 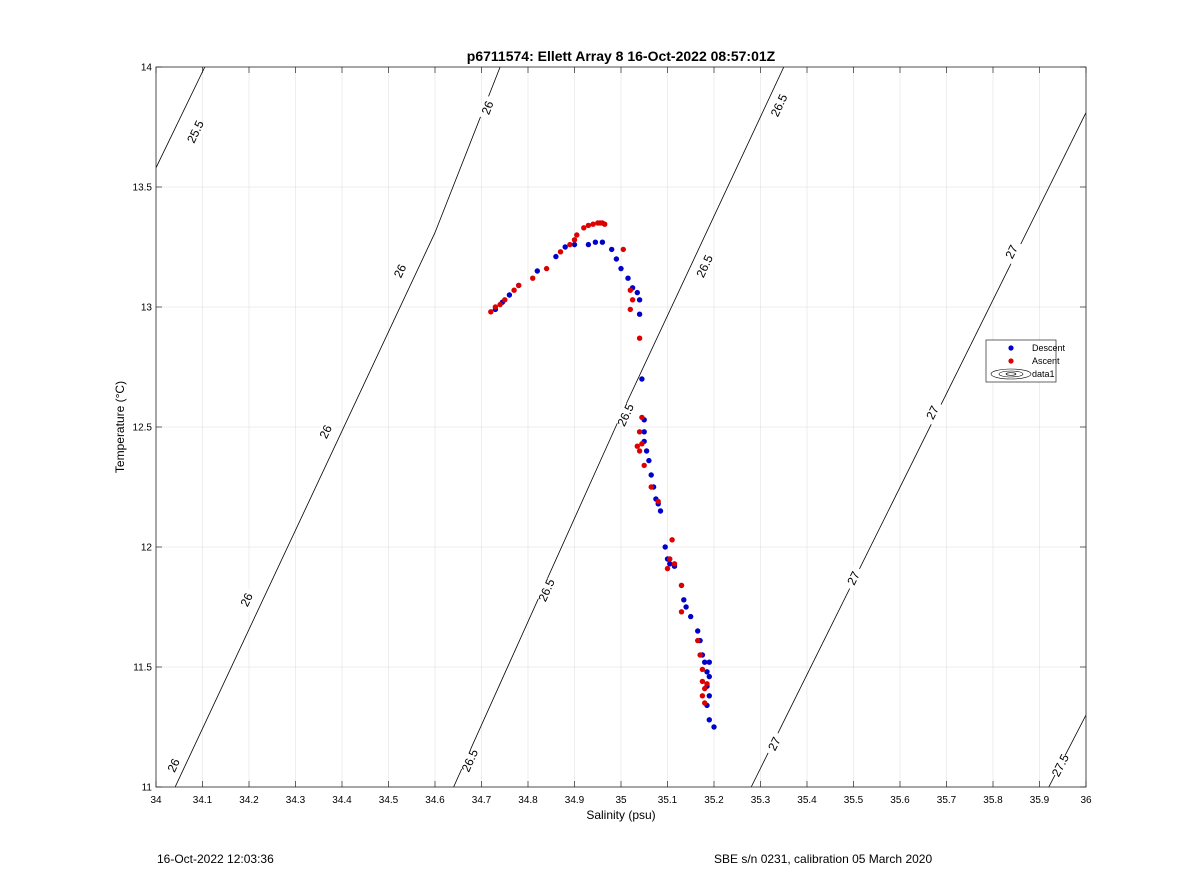 What do you see at coordinates (249, 800) in the screenshot?
I see `x-tick-label: 34.2` at bounding box center [249, 800].